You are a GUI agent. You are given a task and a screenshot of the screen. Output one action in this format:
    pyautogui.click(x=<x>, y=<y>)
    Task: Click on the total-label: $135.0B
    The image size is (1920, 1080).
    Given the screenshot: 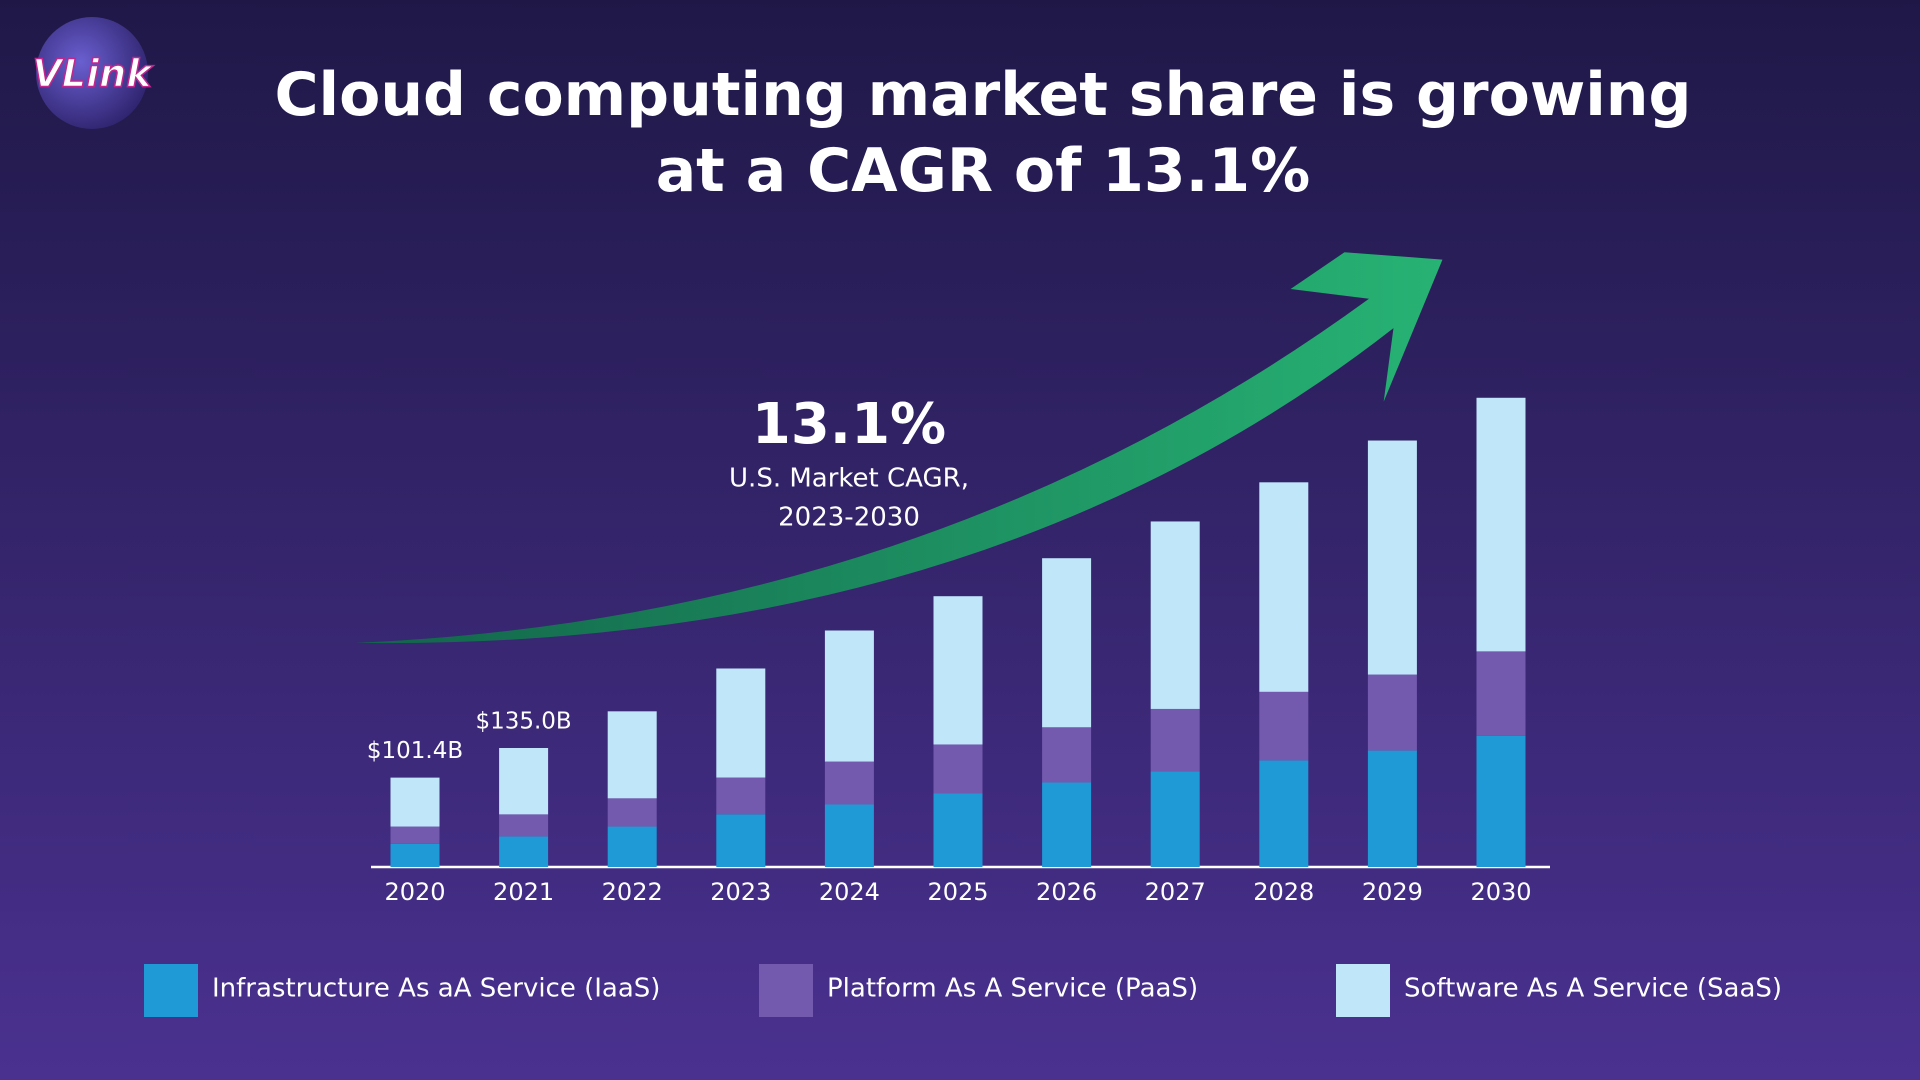 What is the action you would take?
    pyautogui.click(x=523, y=721)
    